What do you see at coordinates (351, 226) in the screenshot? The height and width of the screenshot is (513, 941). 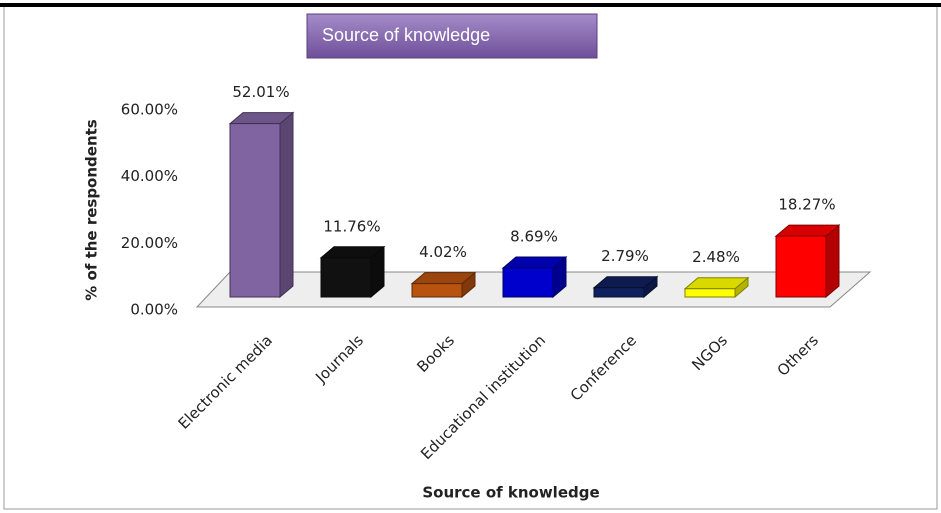 I see `value-label: 11.76%` at bounding box center [351, 226].